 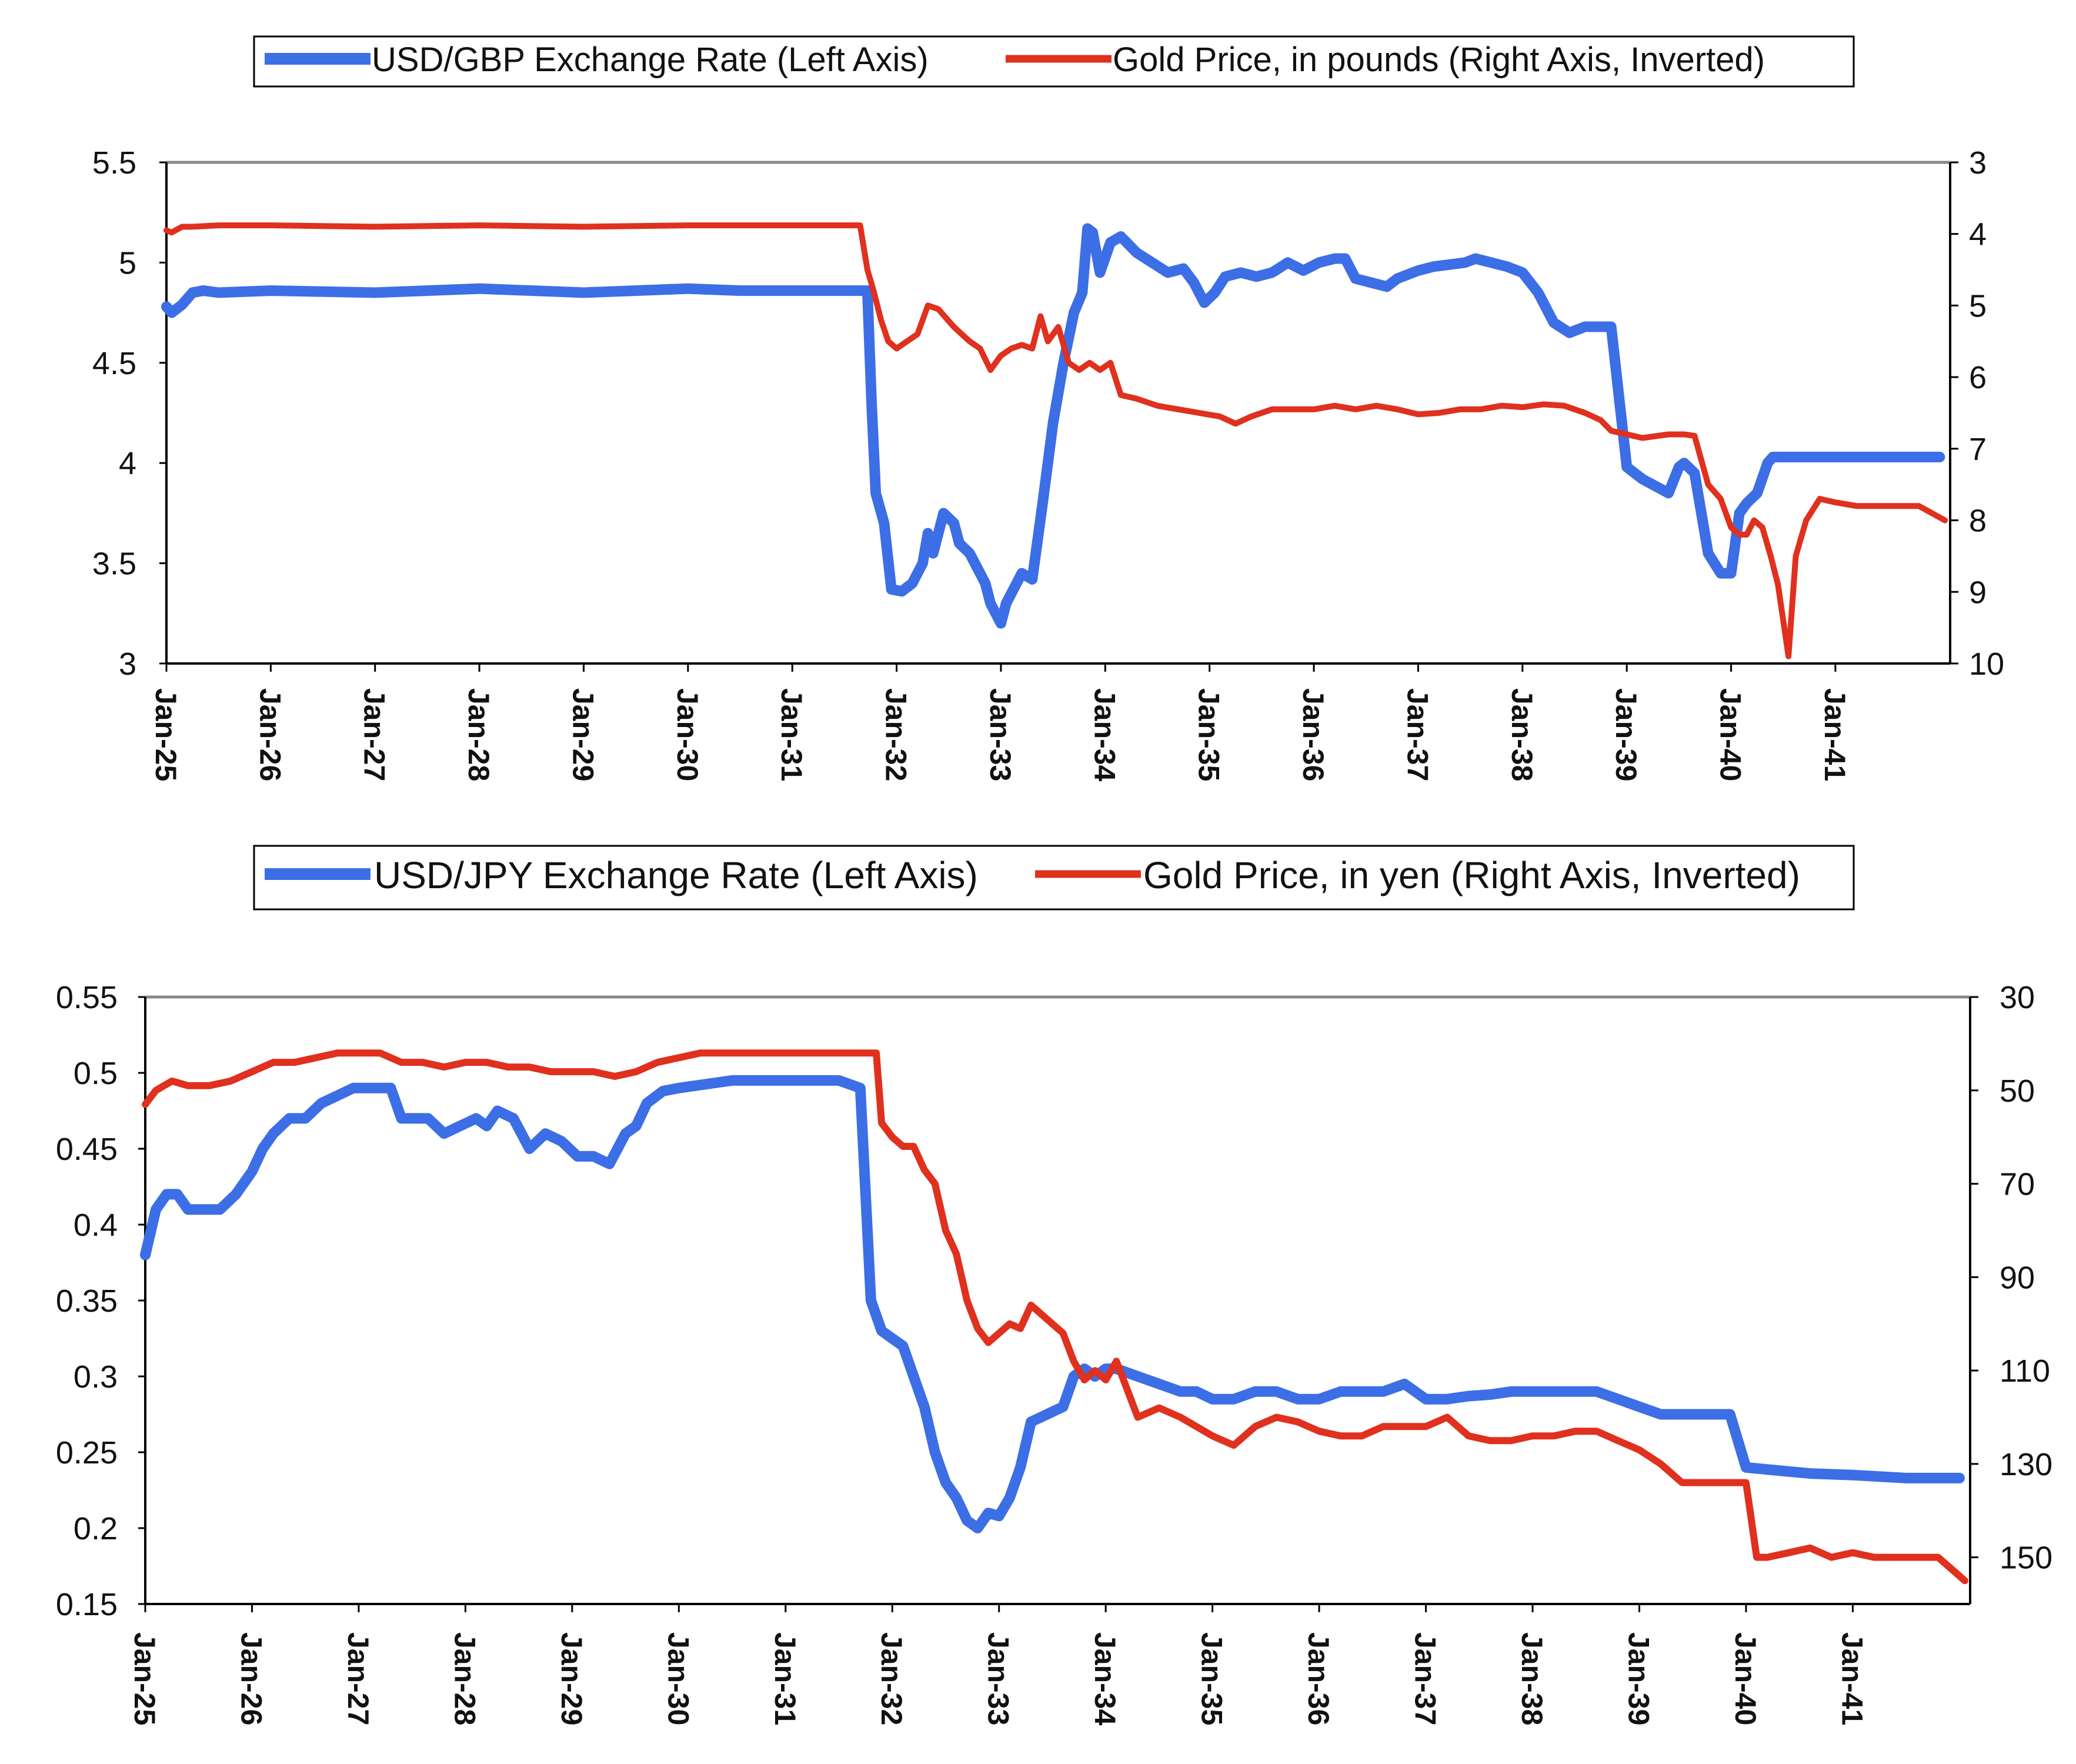 I want to click on jpy-left-tick-label: 0.3, so click(x=96, y=1377).